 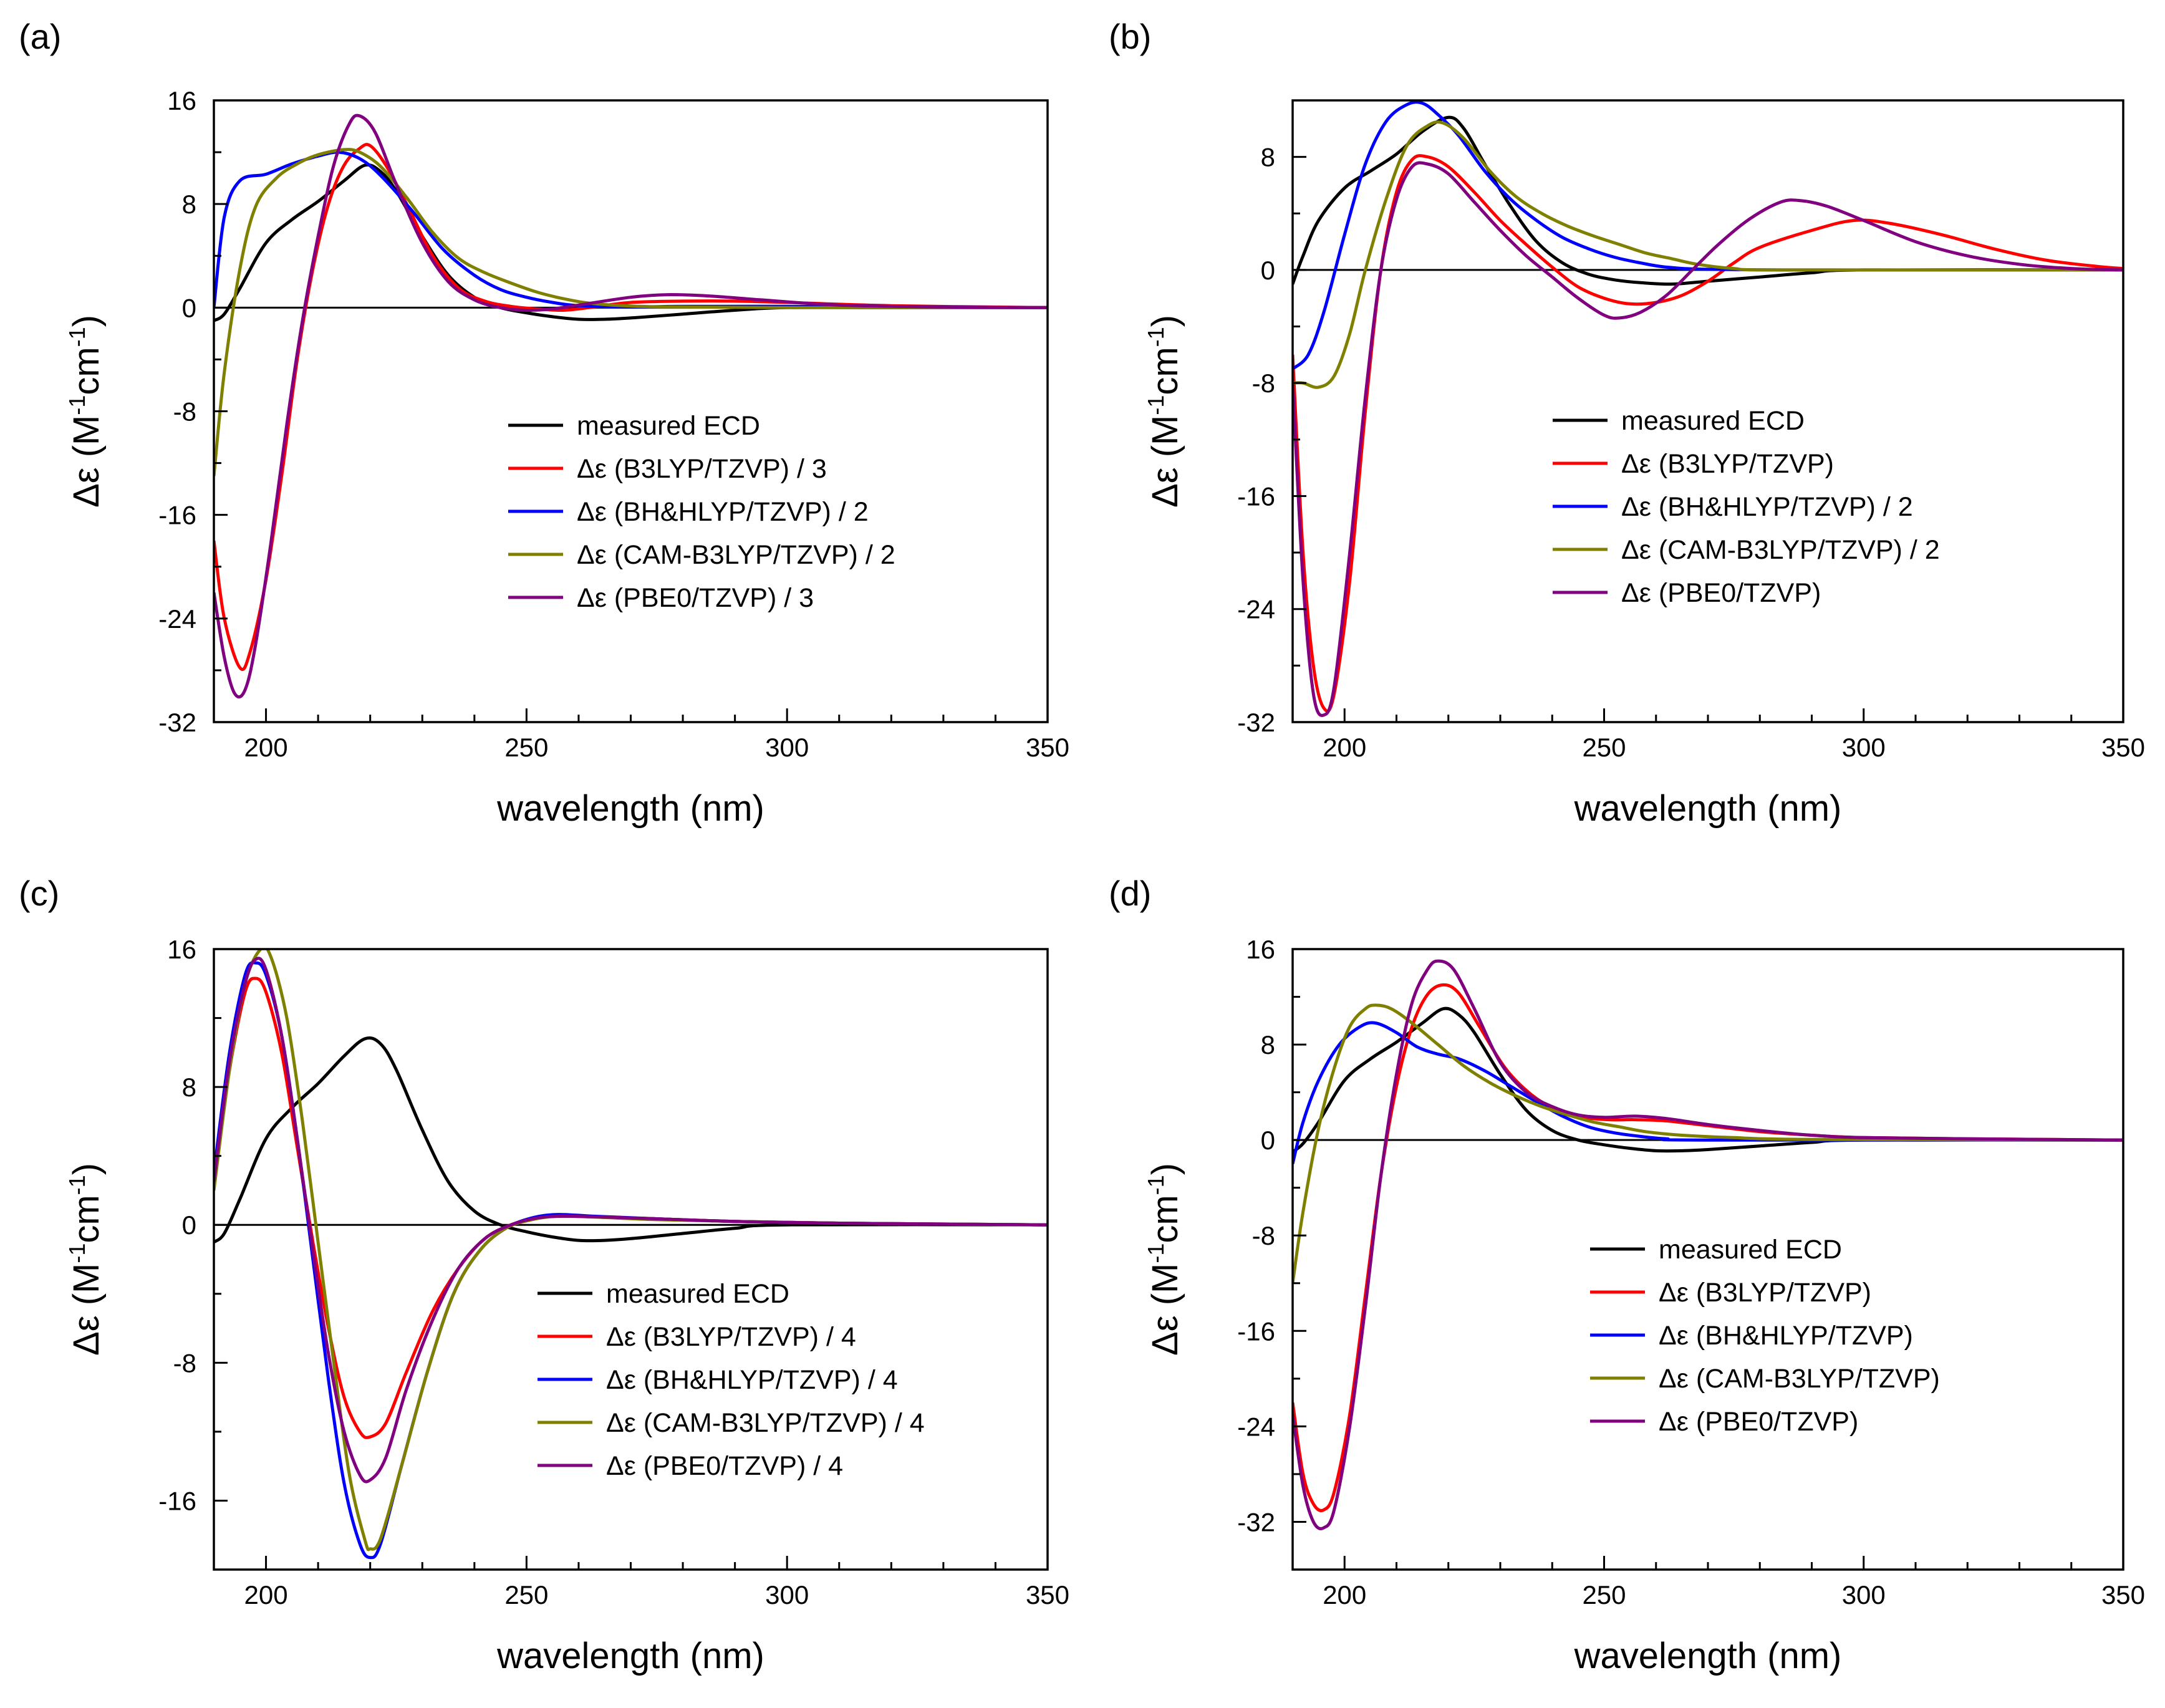 What do you see at coordinates (765, 1423) in the screenshot?
I see `legend-label-cam: Δε (CAM-B3LYP/TZVP) / 4` at bounding box center [765, 1423].